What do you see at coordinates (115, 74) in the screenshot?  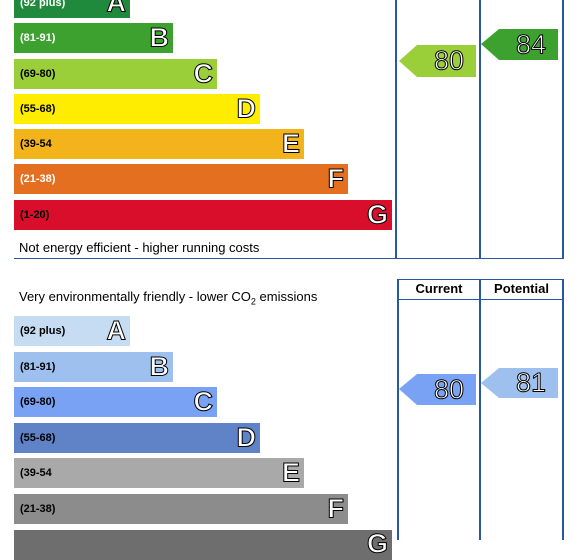 I see `energy-band-c: (69-80) C` at bounding box center [115, 74].